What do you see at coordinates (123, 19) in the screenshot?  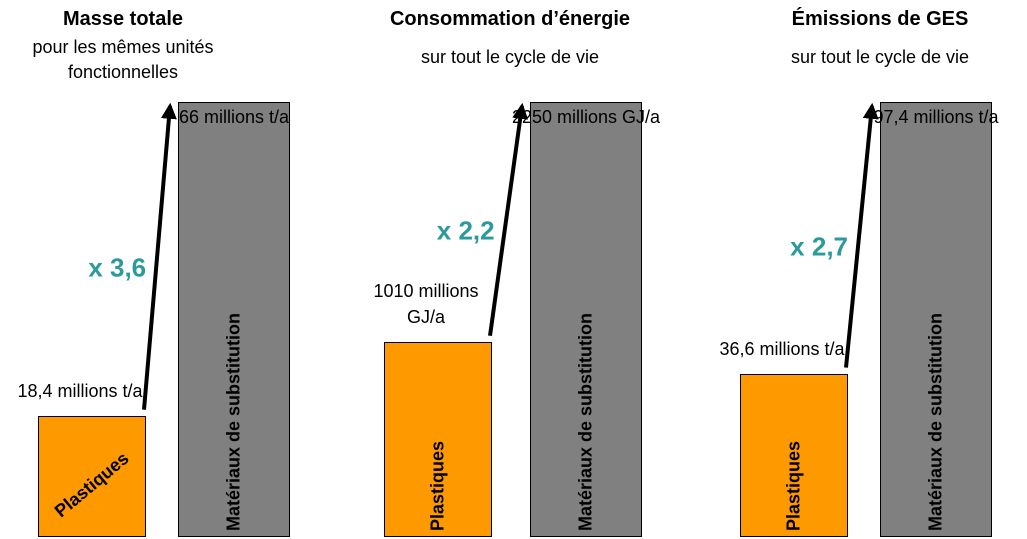 I see `panel-title: Masse totale` at bounding box center [123, 19].